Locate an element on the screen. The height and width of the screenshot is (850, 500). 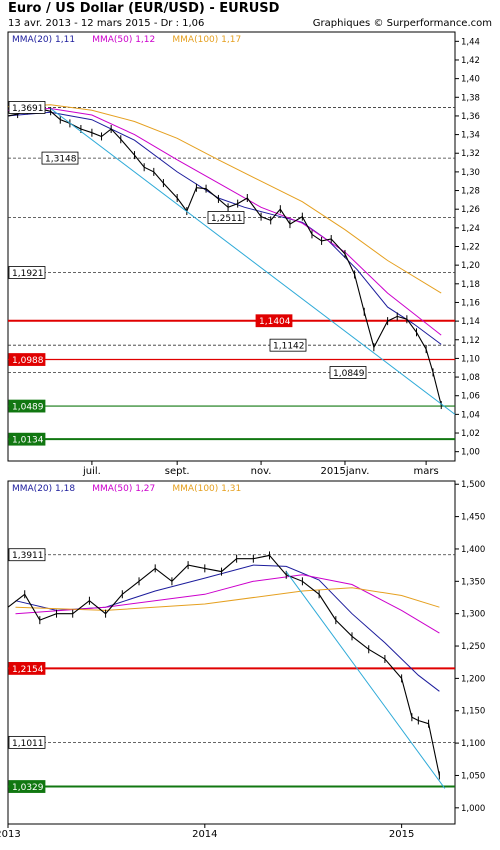
daily-legend-entry: MMA(50) 1,12 is located at coordinates (123, 40).